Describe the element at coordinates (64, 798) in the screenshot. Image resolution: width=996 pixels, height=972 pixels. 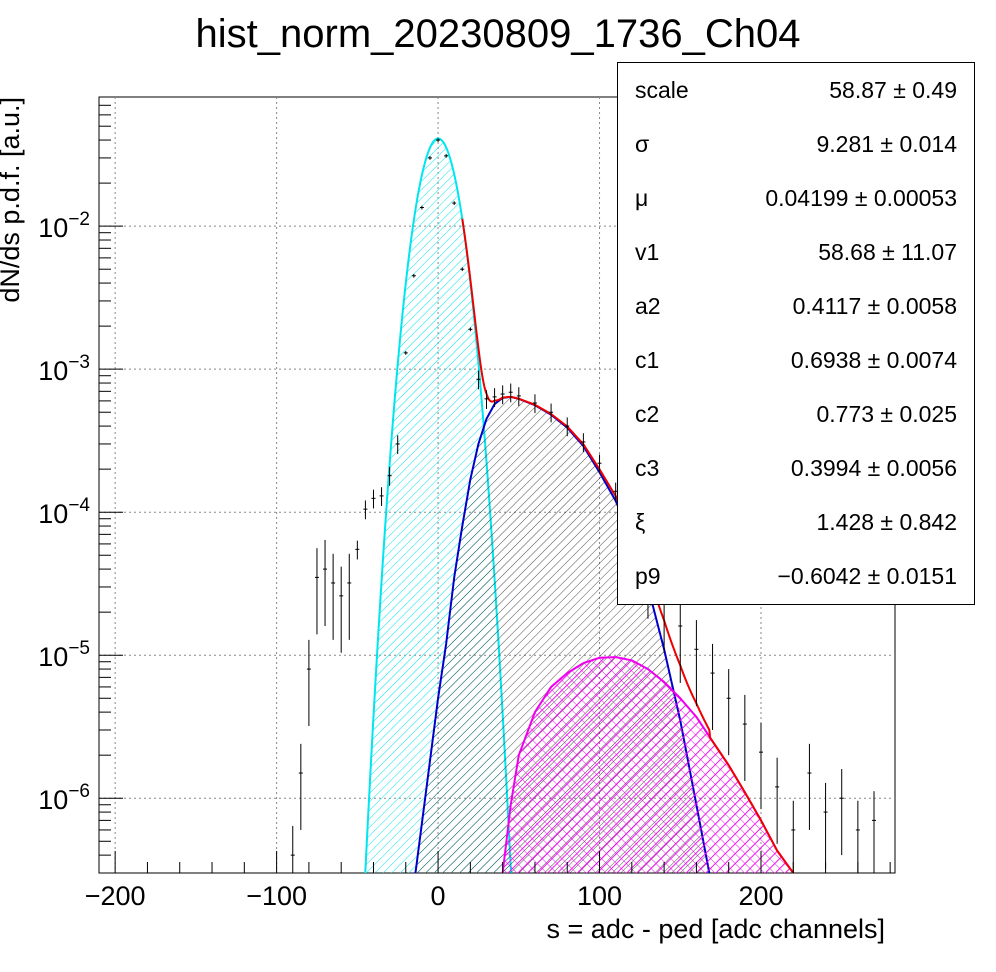
I see `y-tick-label: 10⁻⁶` at that location.